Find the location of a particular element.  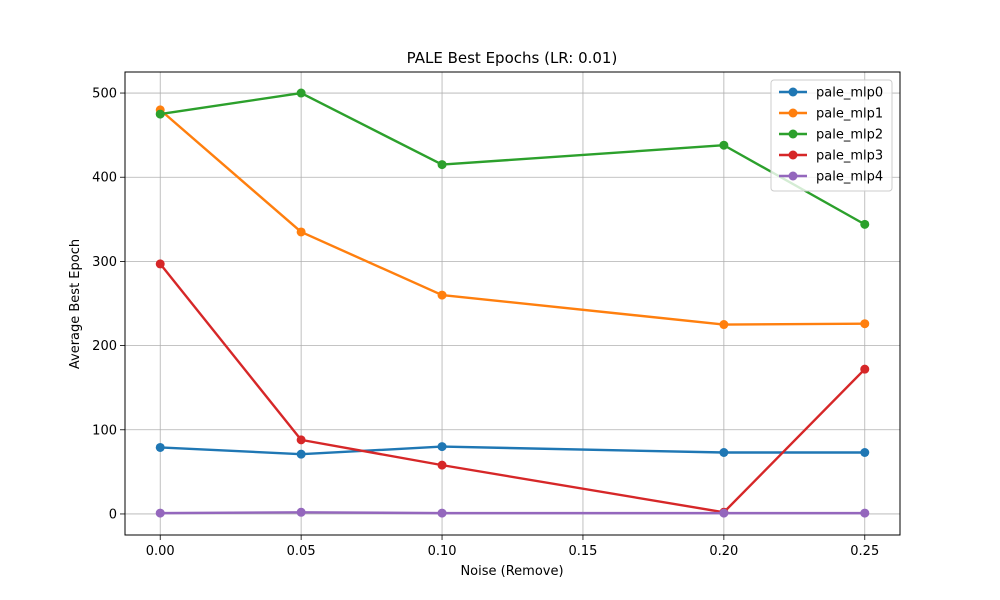

y-axis-label: Average Best Epoch is located at coordinates (75, 304).